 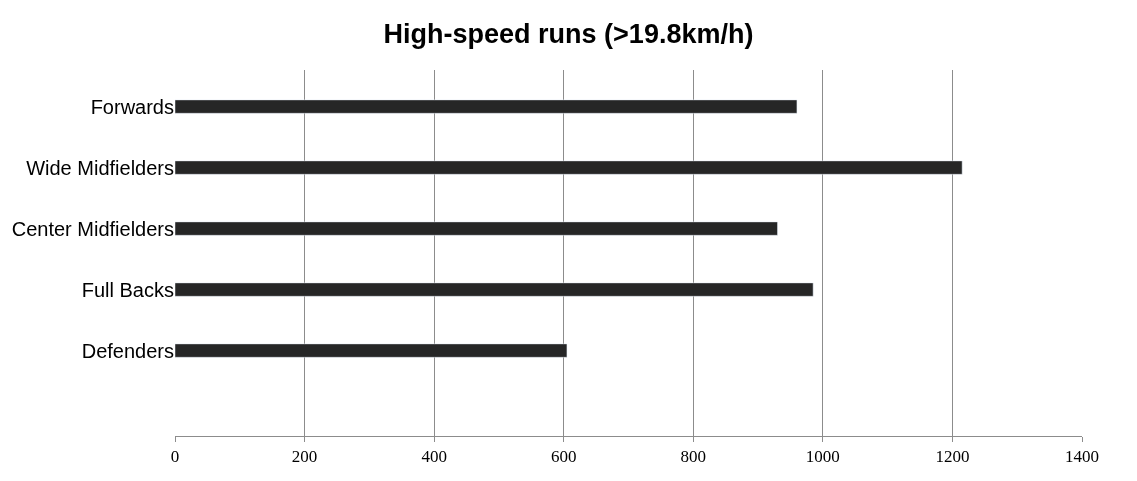 I want to click on y-tick-label: Wide Midfielders, so click(x=100, y=167).